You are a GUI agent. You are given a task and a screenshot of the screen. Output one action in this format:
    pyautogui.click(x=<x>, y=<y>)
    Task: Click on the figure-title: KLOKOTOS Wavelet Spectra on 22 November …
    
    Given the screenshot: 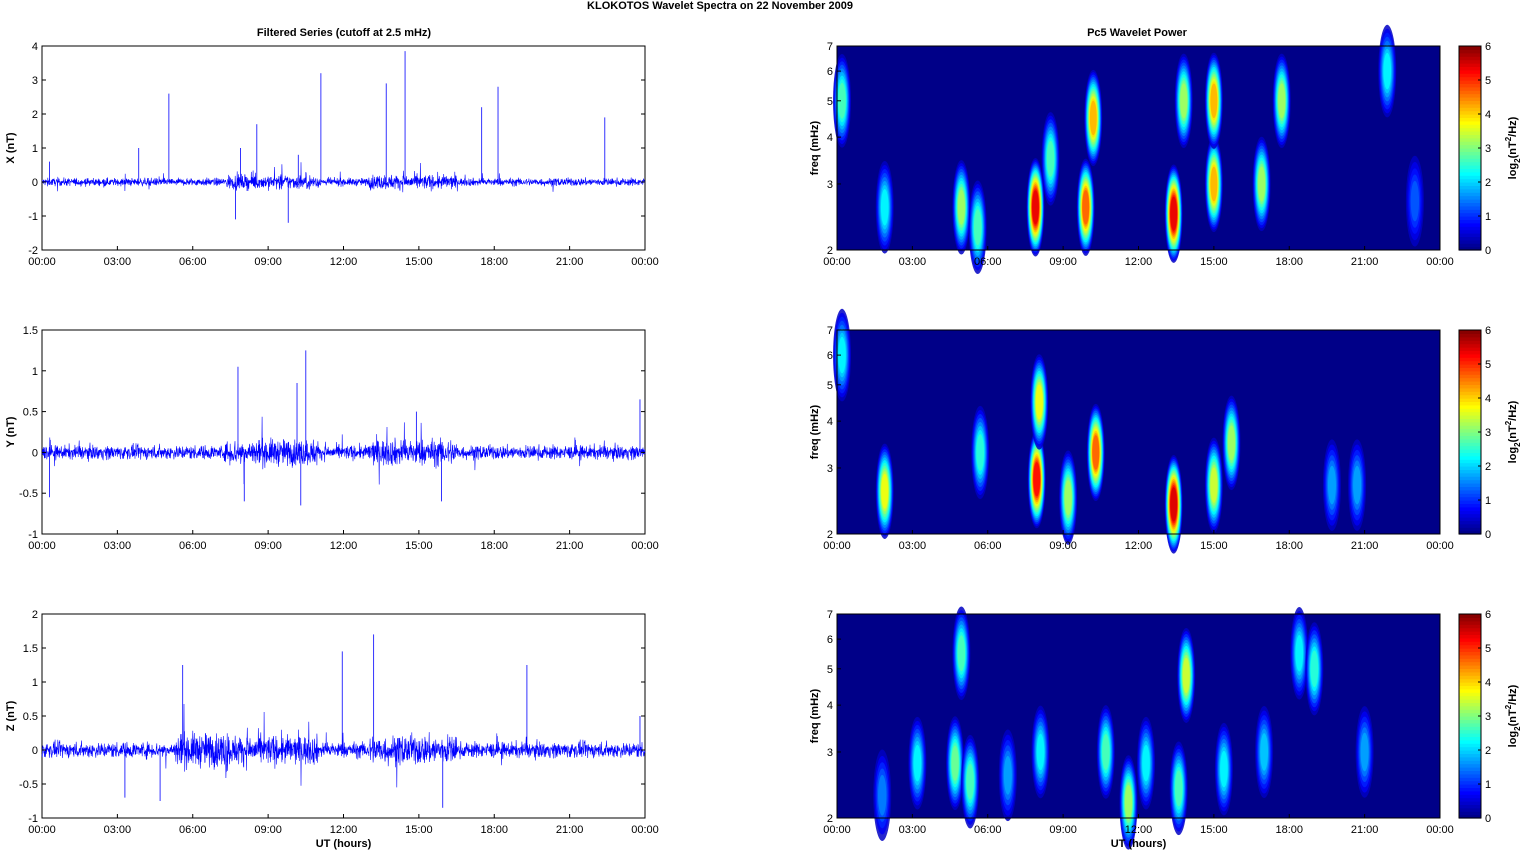 What is the action you would take?
    pyautogui.click(x=720, y=6)
    